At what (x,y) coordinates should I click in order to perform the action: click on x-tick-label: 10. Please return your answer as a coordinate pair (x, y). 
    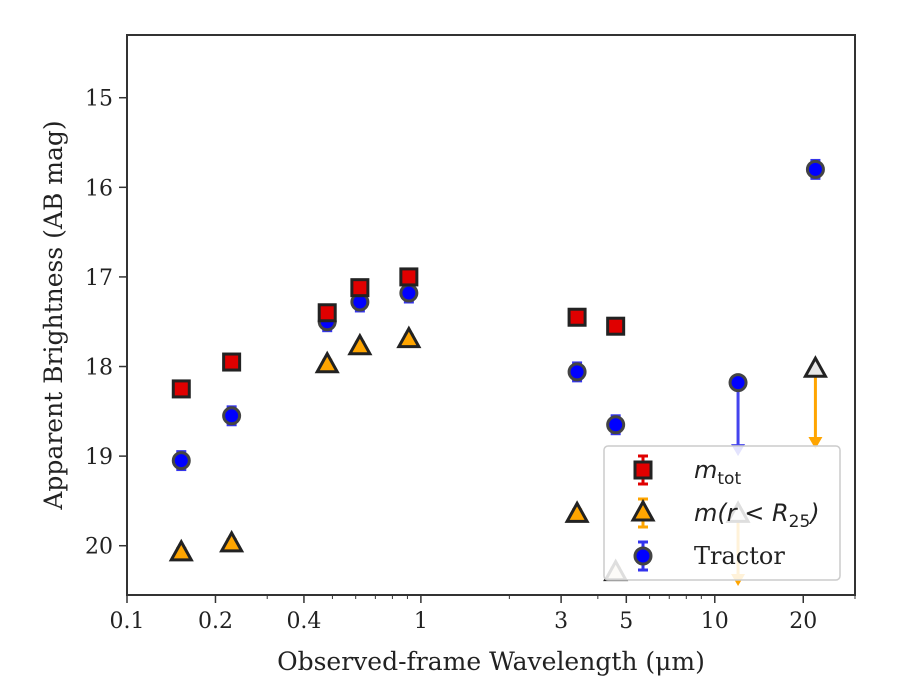
    Looking at the image, I should click on (715, 621).